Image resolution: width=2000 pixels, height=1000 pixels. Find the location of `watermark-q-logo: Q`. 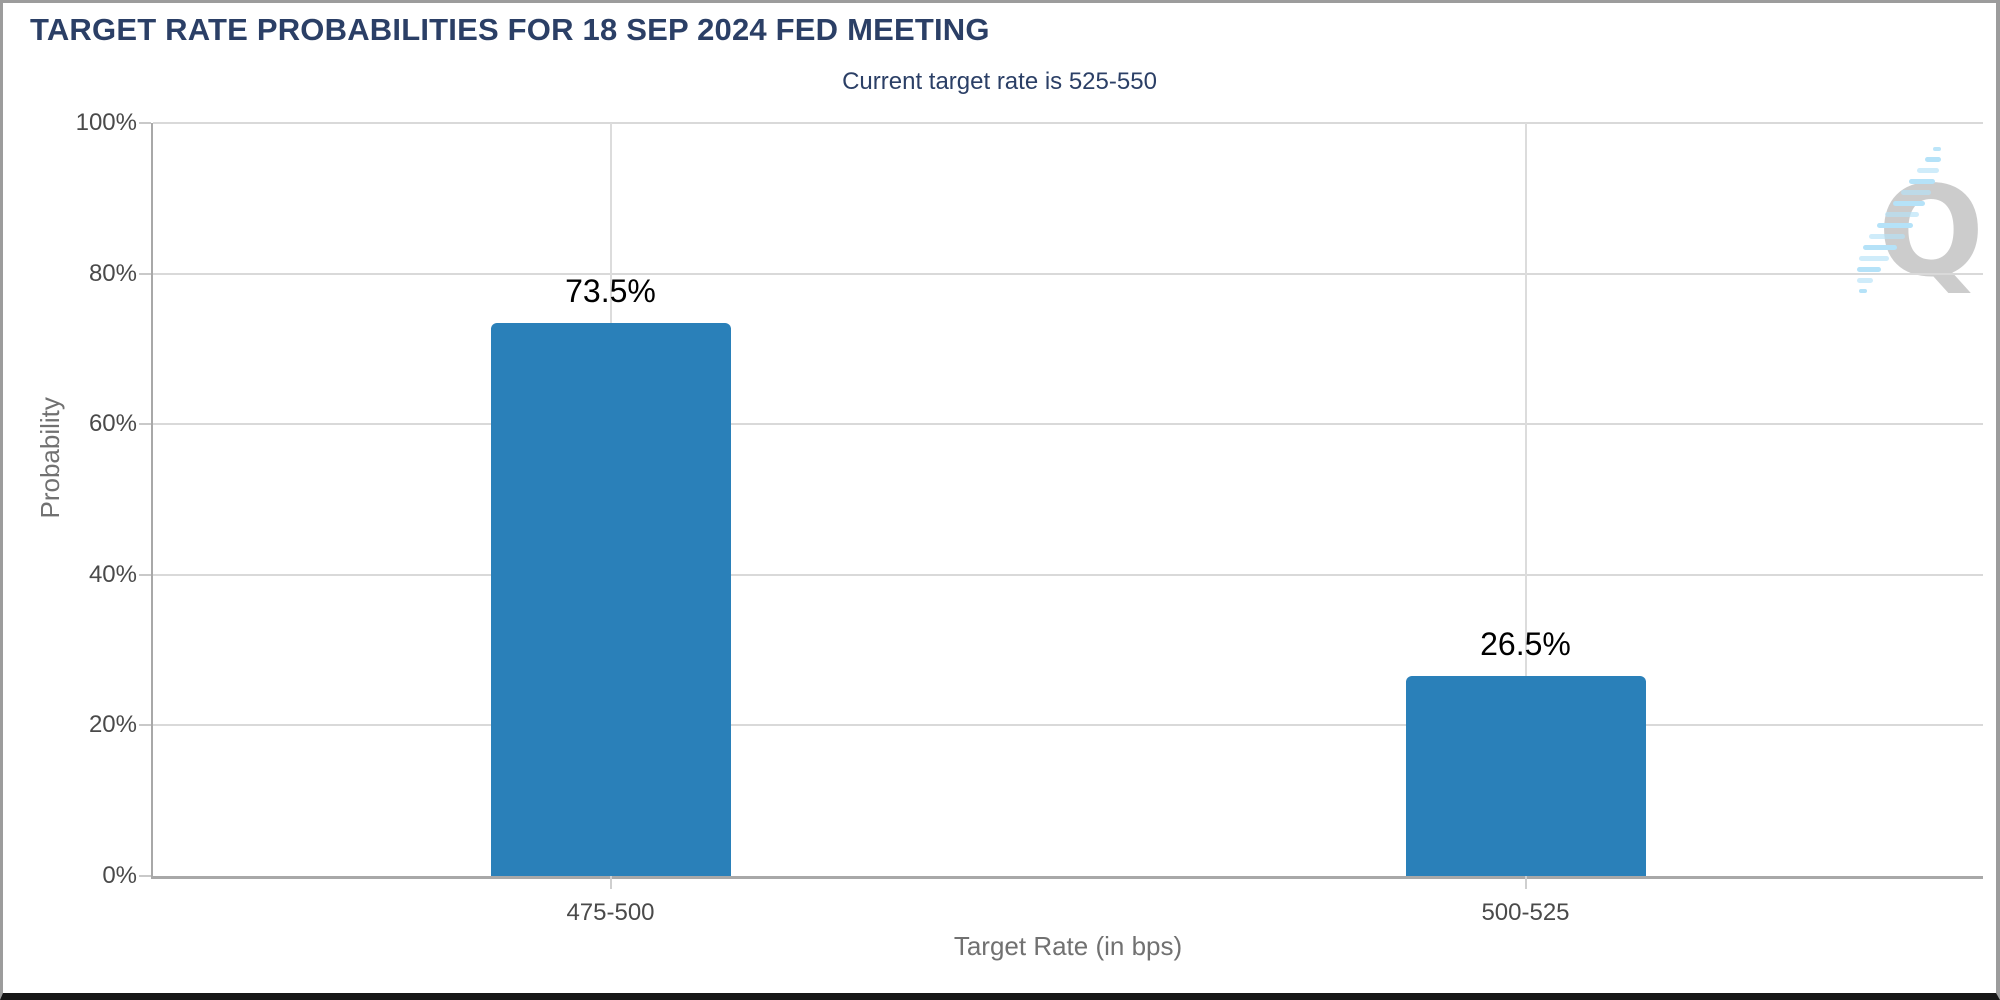

watermark-q-logo: Q is located at coordinates (1920, 226).